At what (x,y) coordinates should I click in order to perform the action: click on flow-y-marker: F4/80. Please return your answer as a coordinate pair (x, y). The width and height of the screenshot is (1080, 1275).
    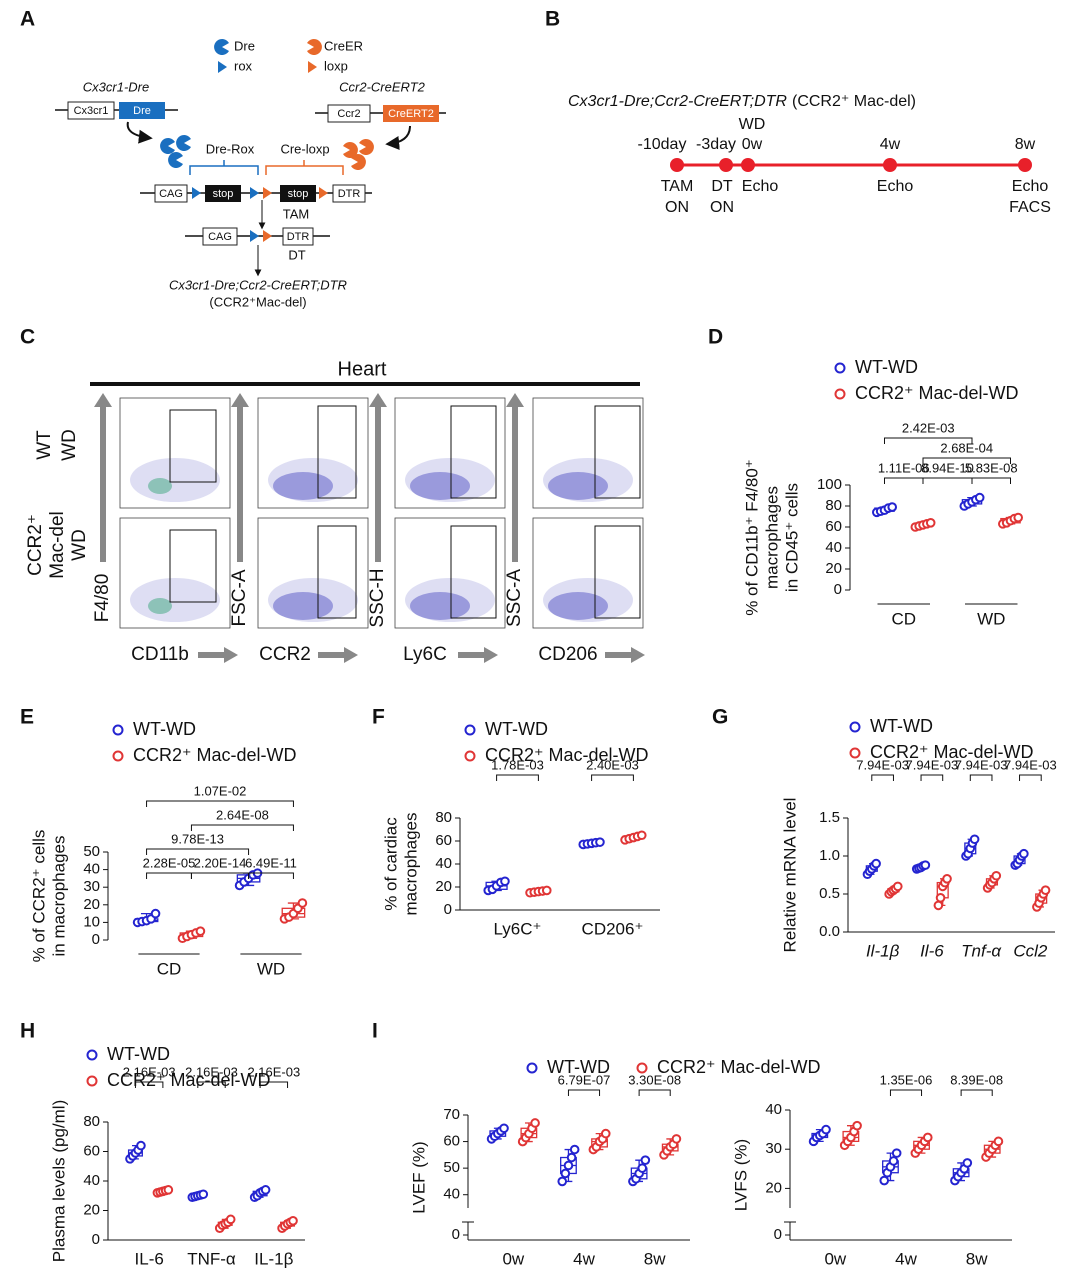
    Looking at the image, I should click on (102, 598).